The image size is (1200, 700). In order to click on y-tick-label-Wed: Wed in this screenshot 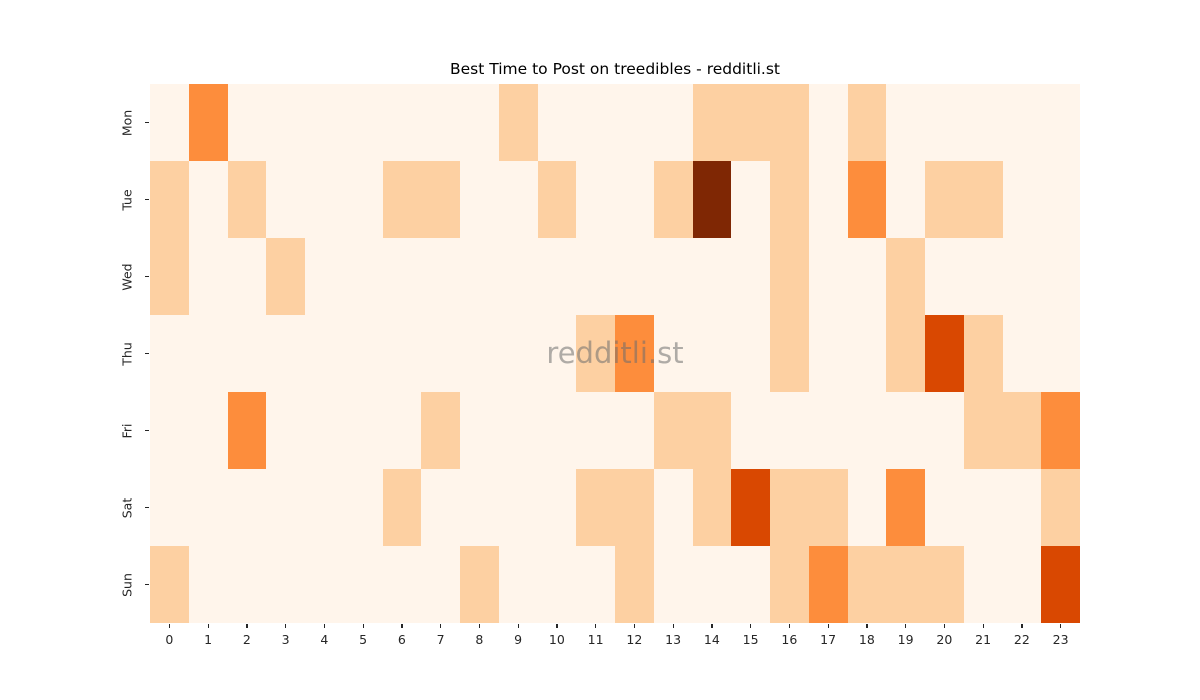, I will do `click(127, 276)`.